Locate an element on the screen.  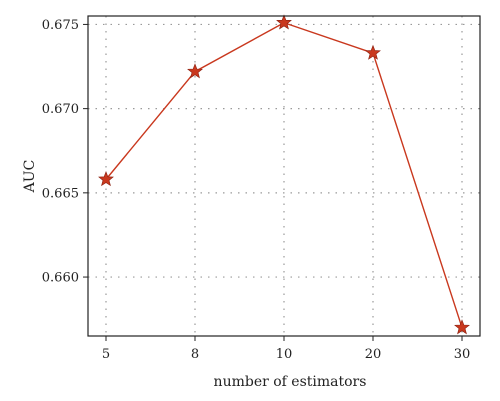
x-tick-label: 20 is located at coordinates (373, 354).